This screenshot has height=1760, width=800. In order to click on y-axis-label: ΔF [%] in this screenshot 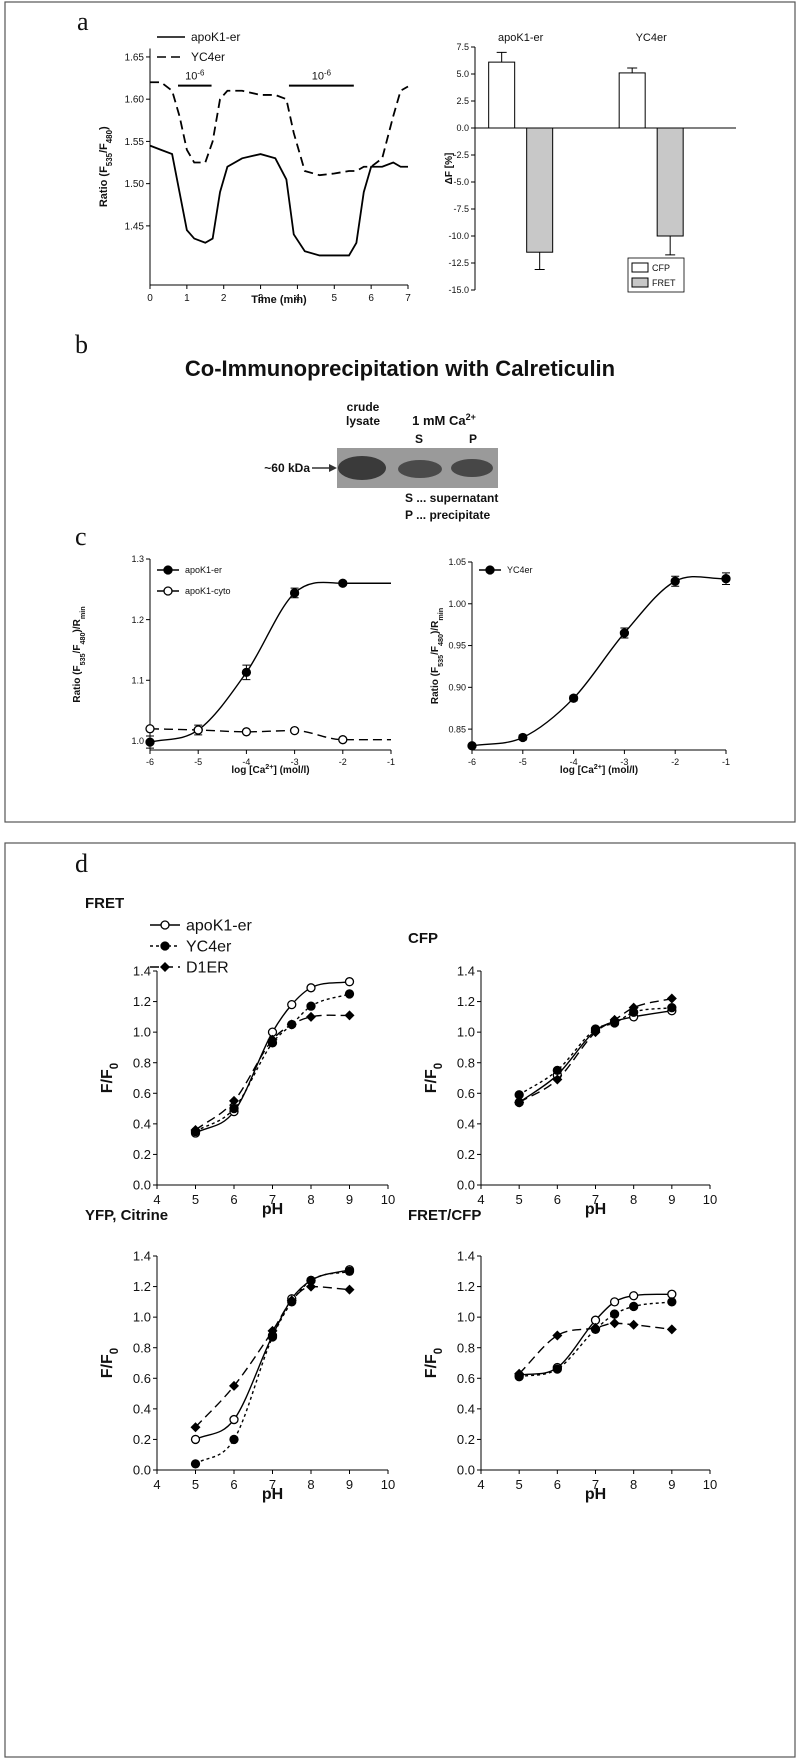, I will do `click(449, 169)`.